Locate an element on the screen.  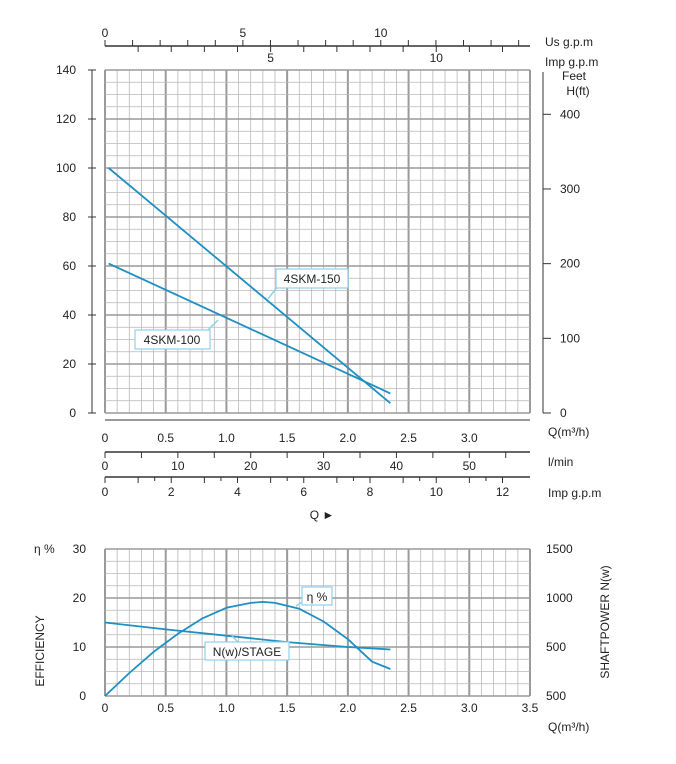
series-label-box-nw-stage is located at coordinates (247, 651).